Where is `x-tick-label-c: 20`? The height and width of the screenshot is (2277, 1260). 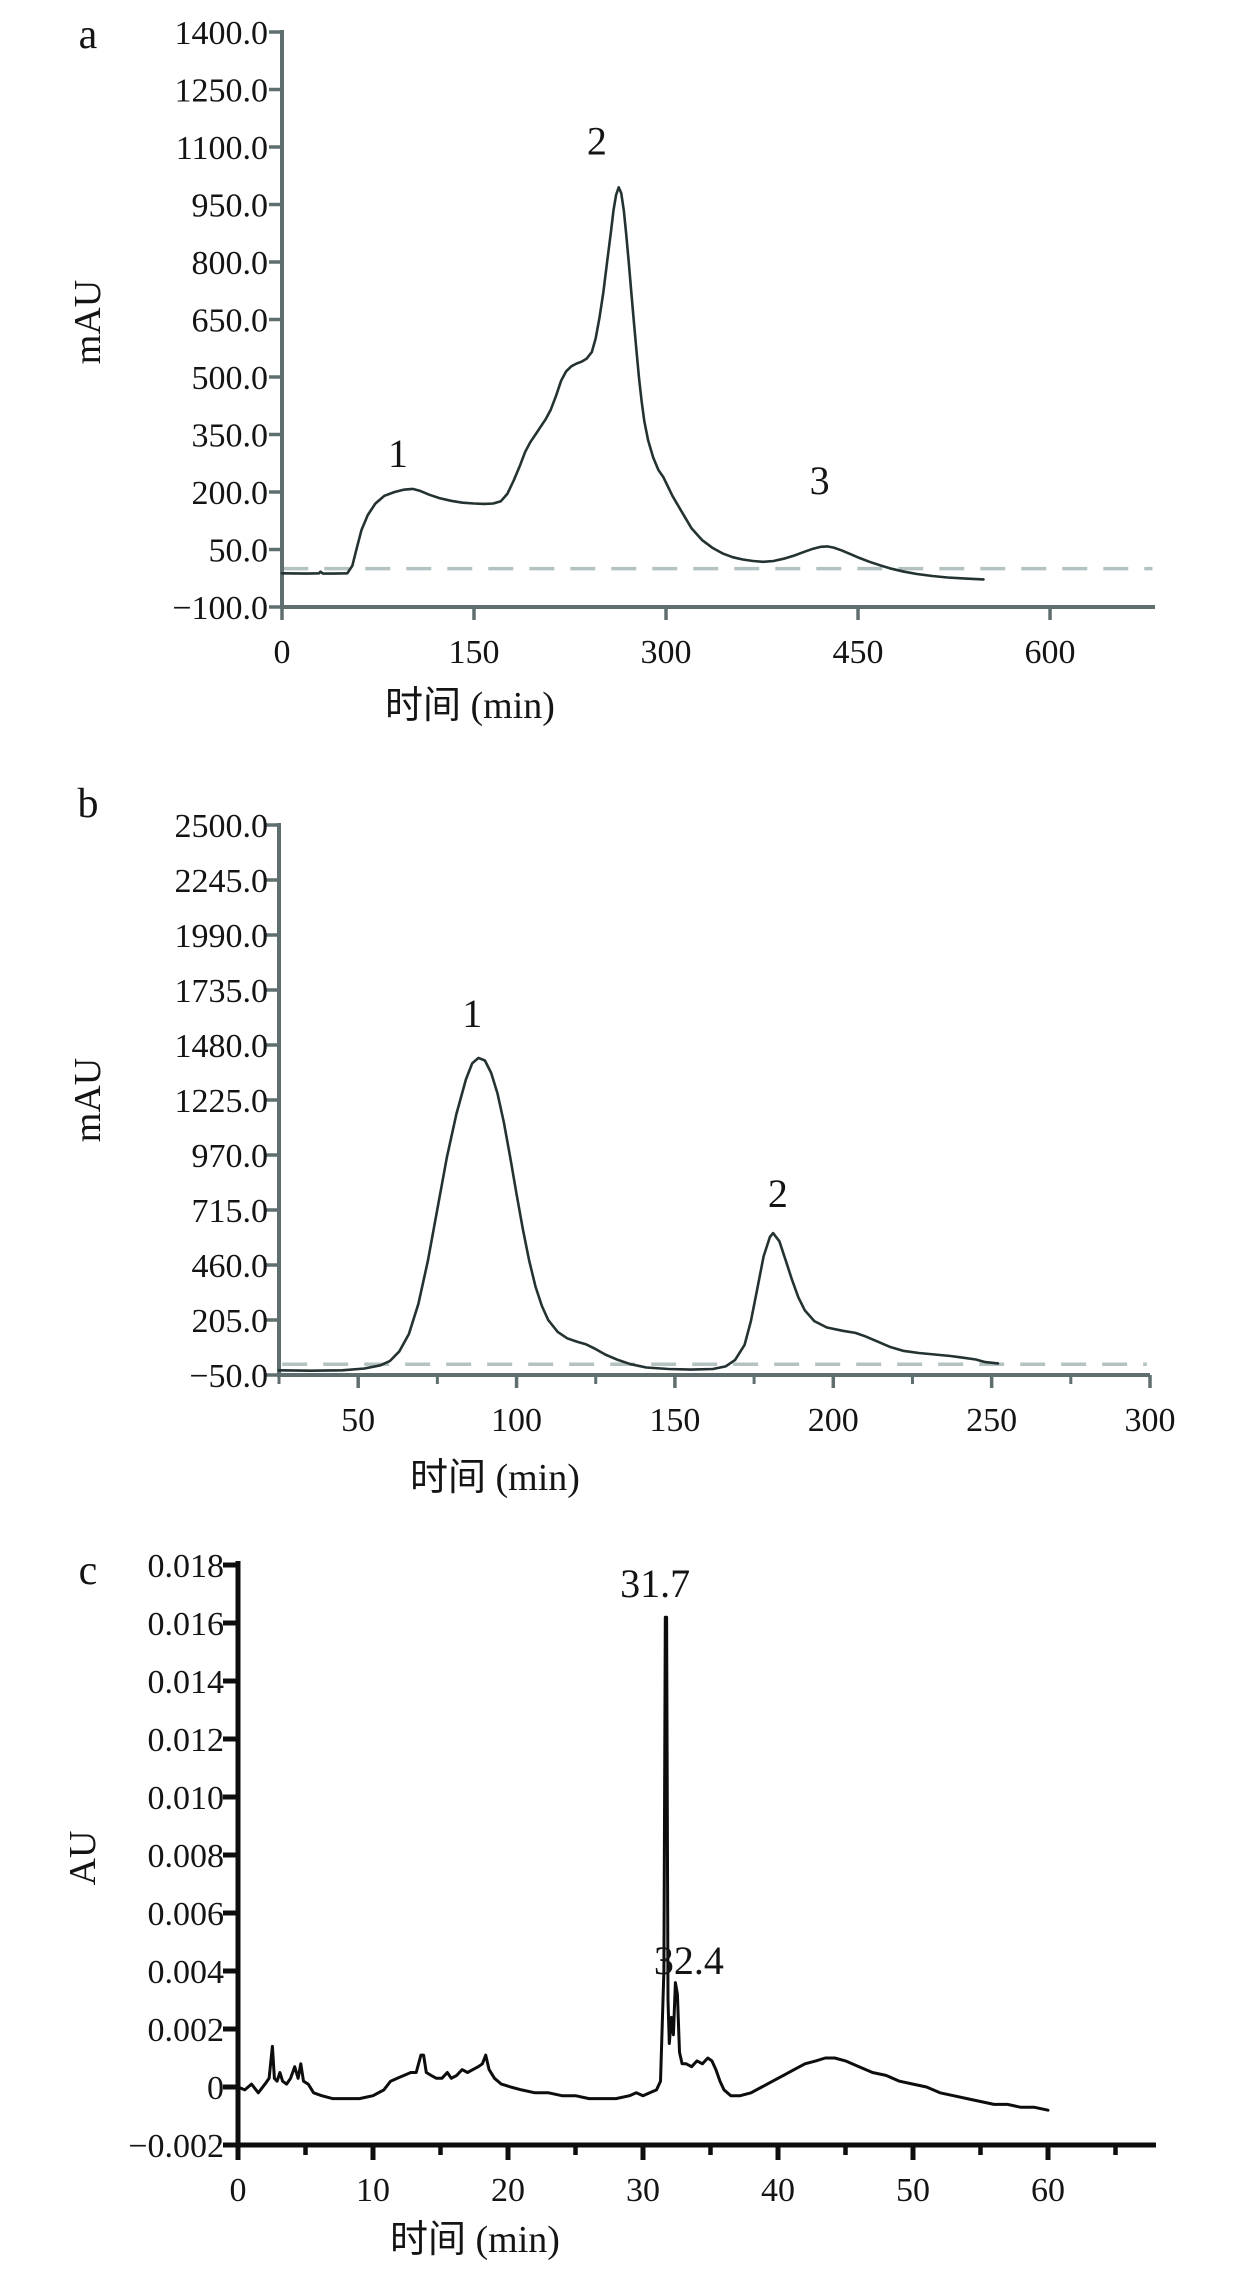
x-tick-label-c: 20 is located at coordinates (508, 2190).